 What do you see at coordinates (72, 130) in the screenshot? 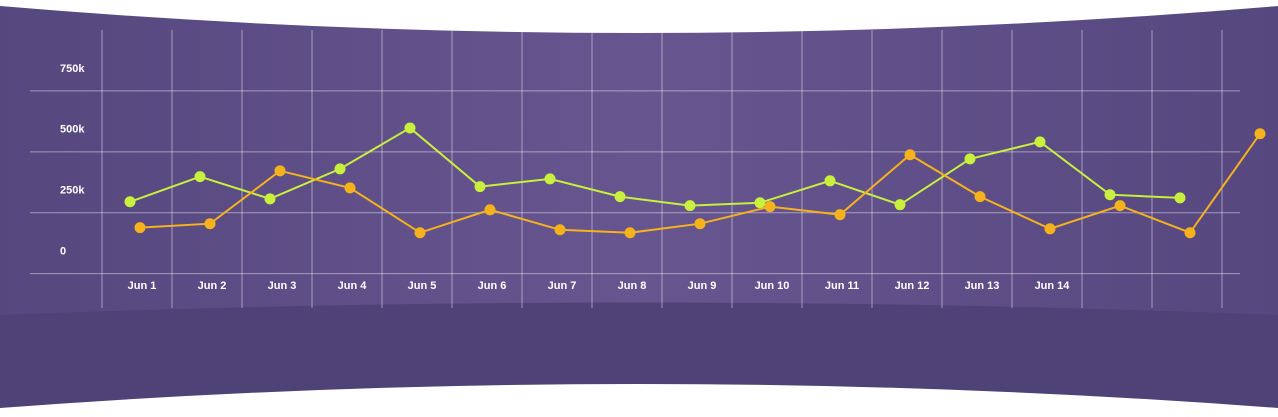
I see `y-tick-label: 500k` at bounding box center [72, 130].